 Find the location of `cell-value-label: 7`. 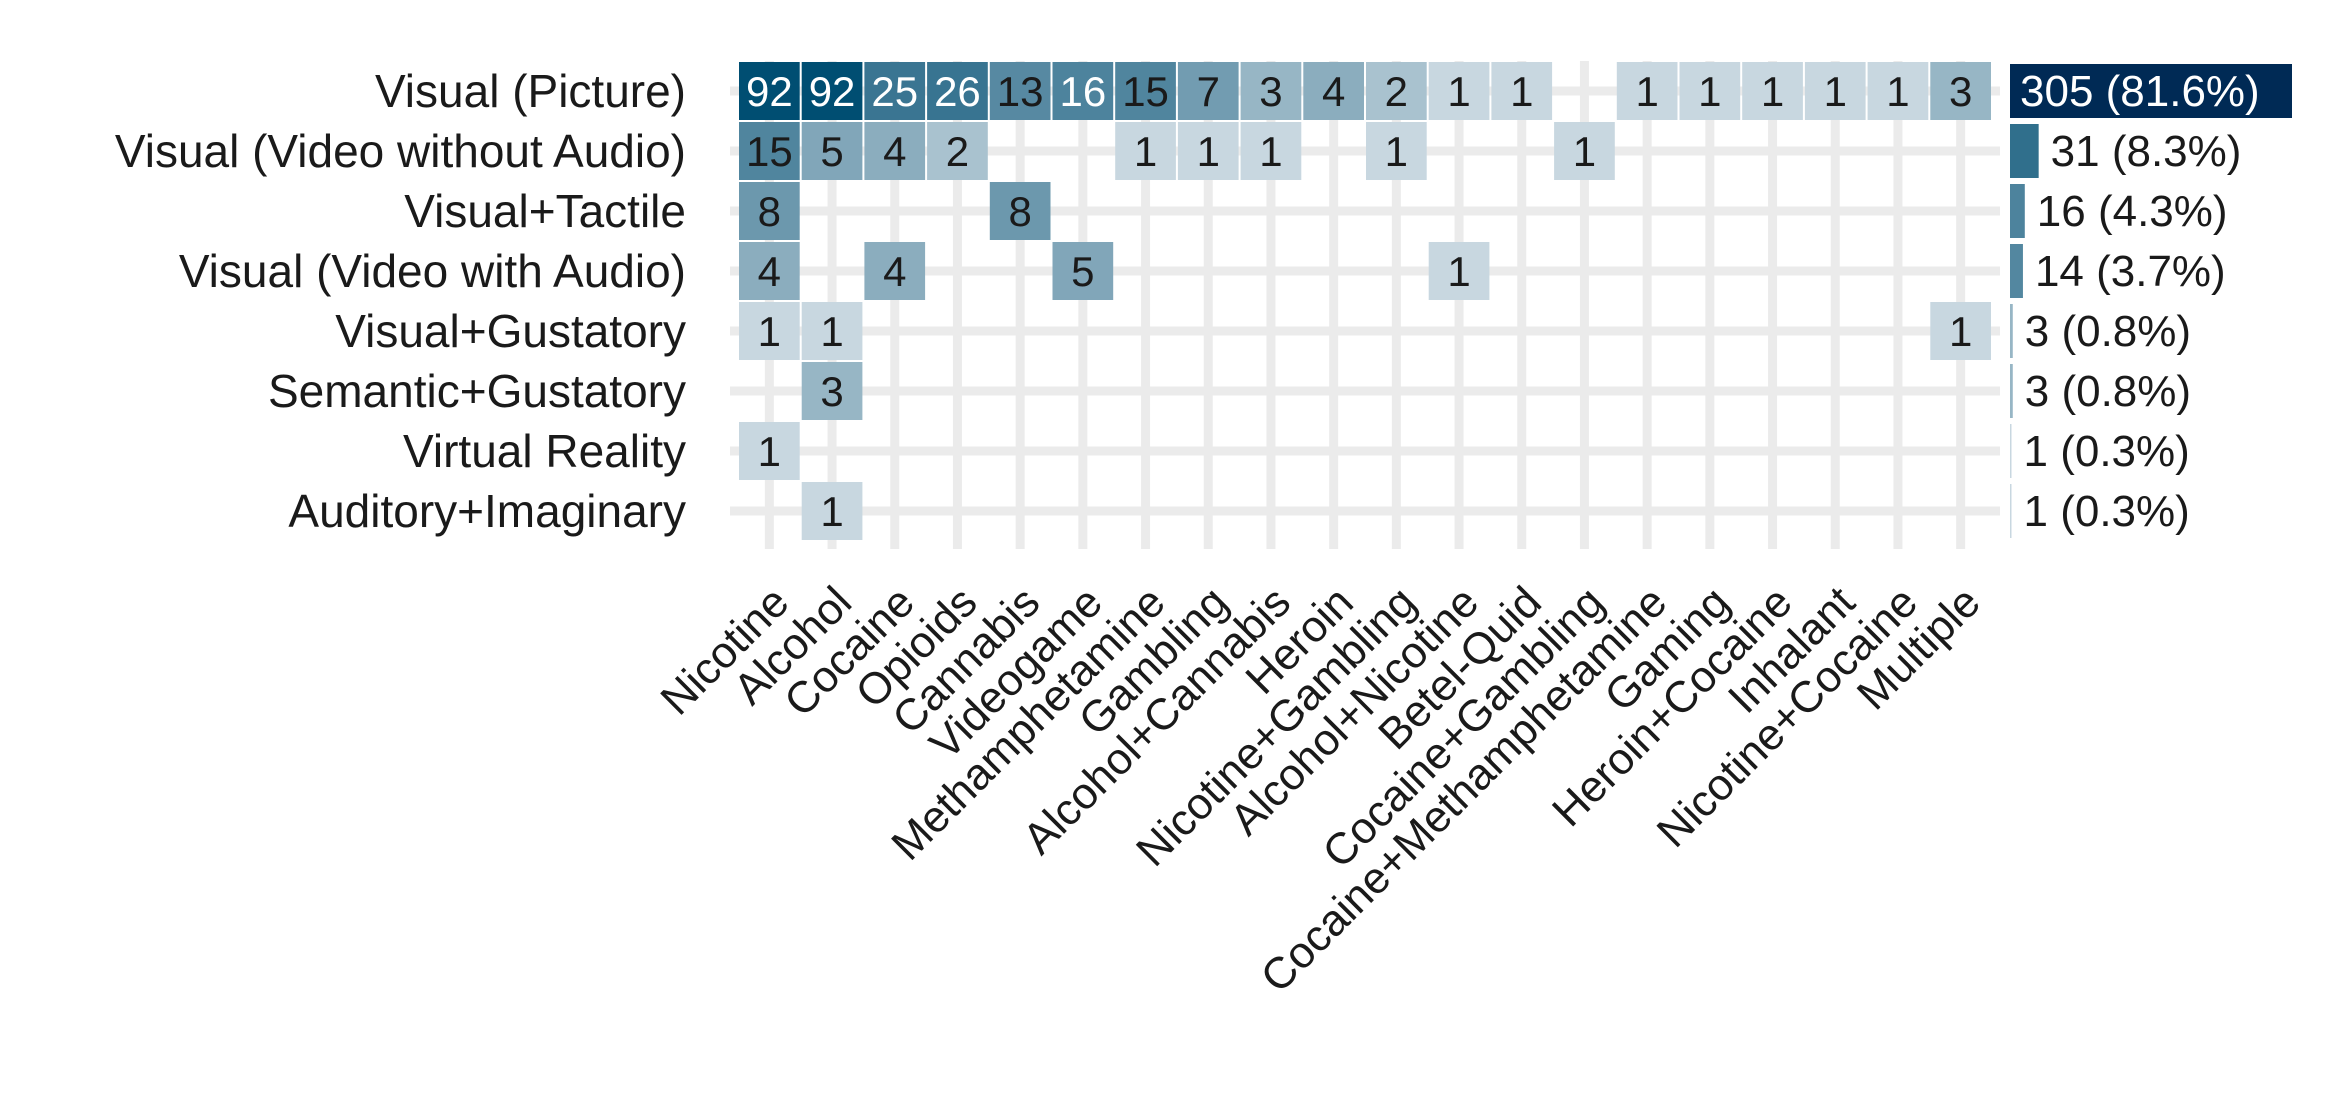

cell-value-label: 7 is located at coordinates (1208, 91).